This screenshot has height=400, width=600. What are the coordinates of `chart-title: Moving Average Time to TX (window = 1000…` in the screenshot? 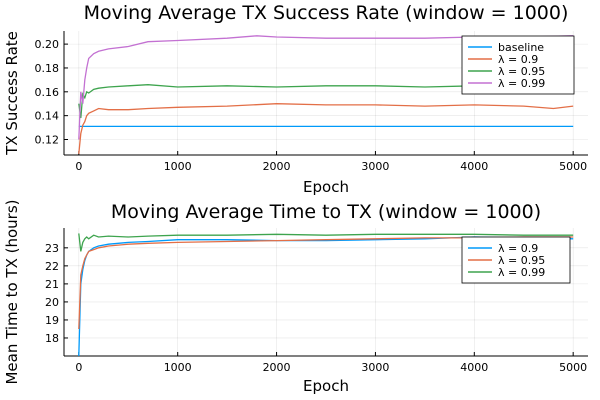 It's located at (326, 212).